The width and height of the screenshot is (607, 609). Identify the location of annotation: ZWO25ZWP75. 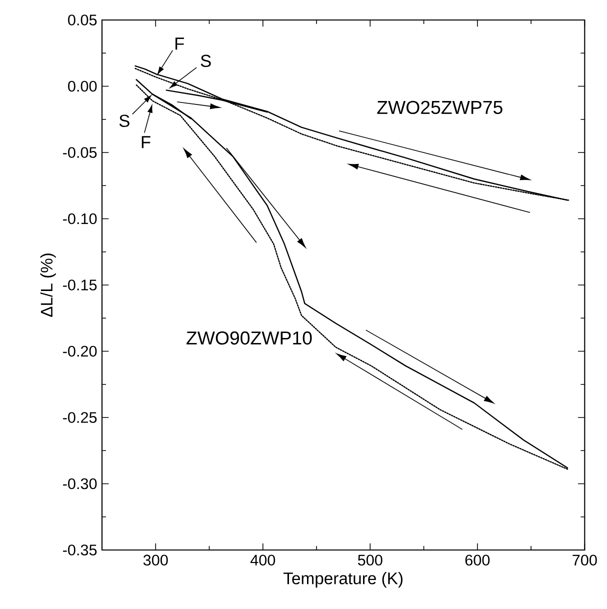
(439, 107).